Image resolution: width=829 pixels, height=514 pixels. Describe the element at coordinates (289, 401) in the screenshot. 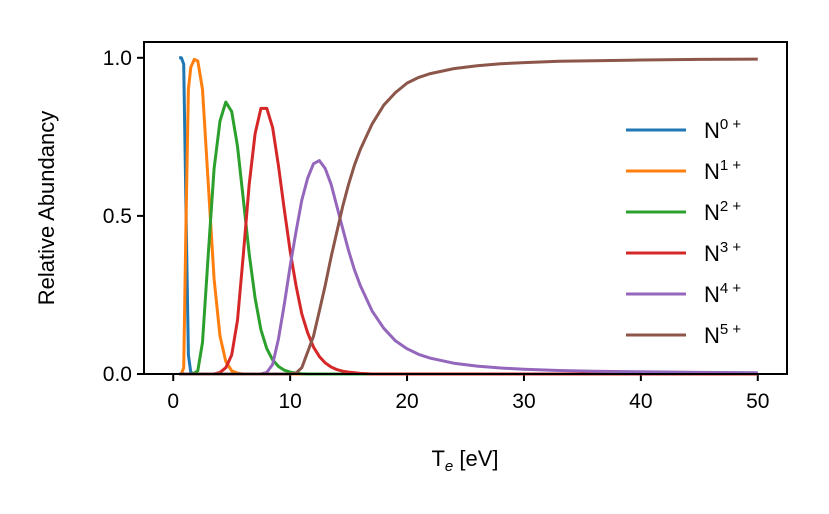

I see `x-tick-label: 10` at that location.